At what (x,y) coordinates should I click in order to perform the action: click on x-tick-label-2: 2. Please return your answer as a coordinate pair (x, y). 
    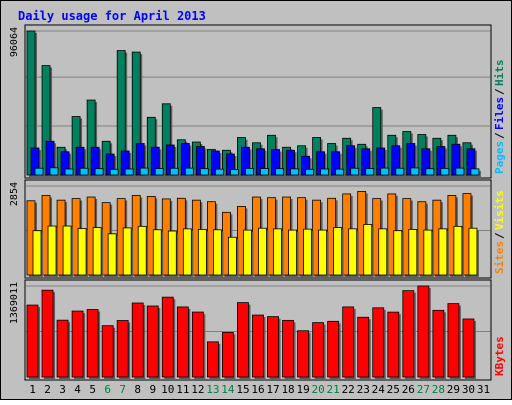
    Looking at the image, I should click on (47, 389).